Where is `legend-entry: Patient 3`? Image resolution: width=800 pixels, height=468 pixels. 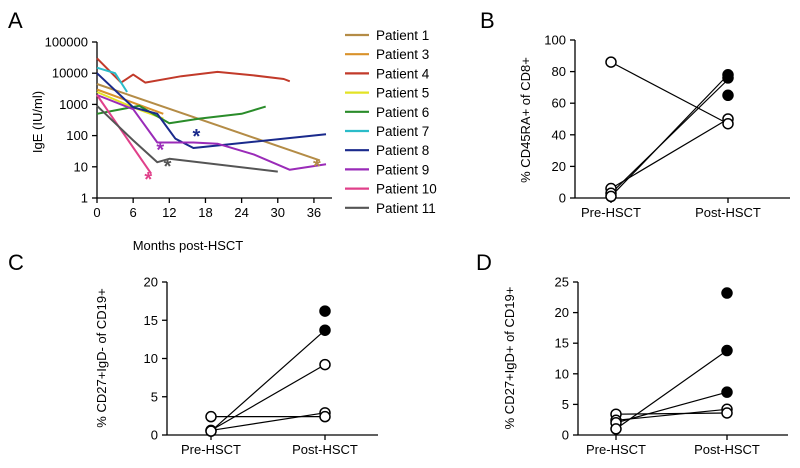 legend-entry: Patient 3 is located at coordinates (402, 54).